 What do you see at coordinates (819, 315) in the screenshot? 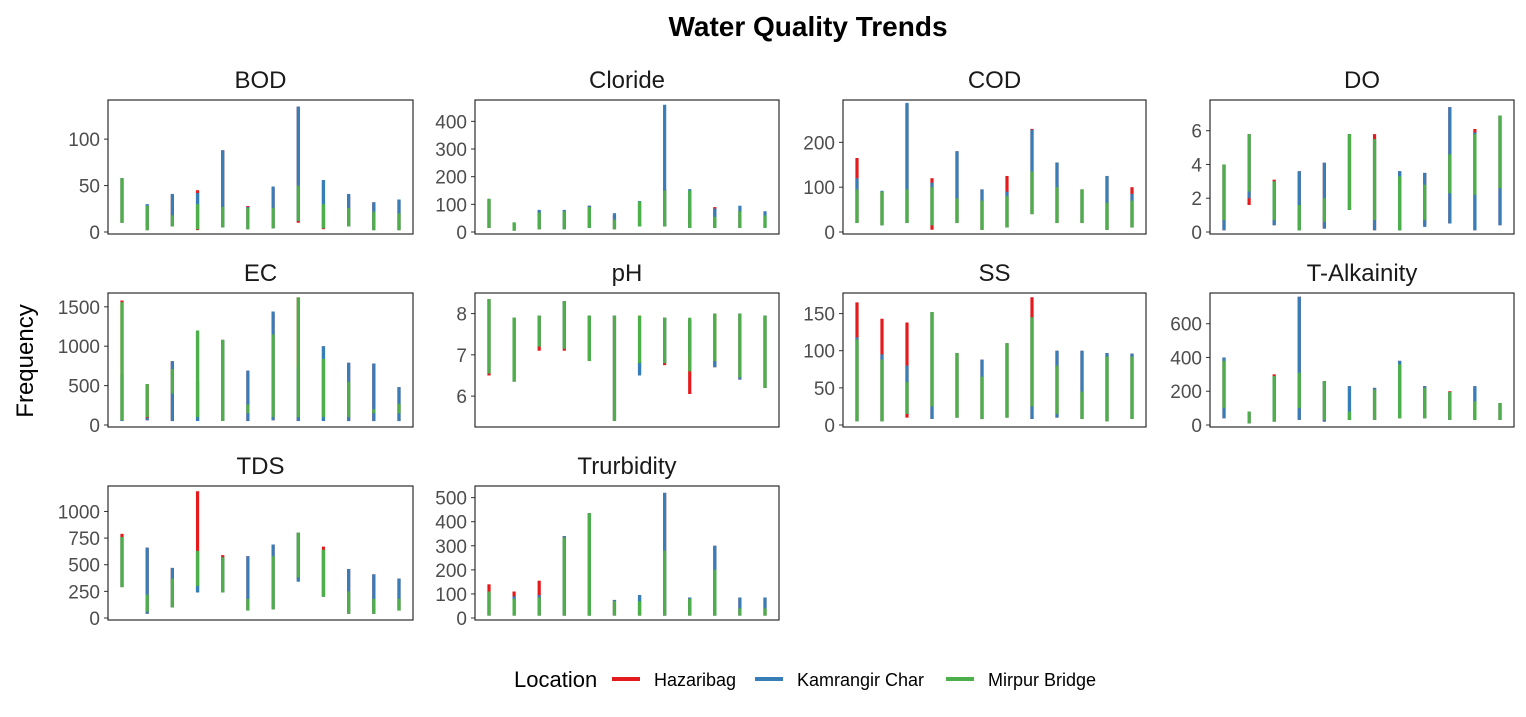
I see `y-tick-label: 150` at bounding box center [819, 315].